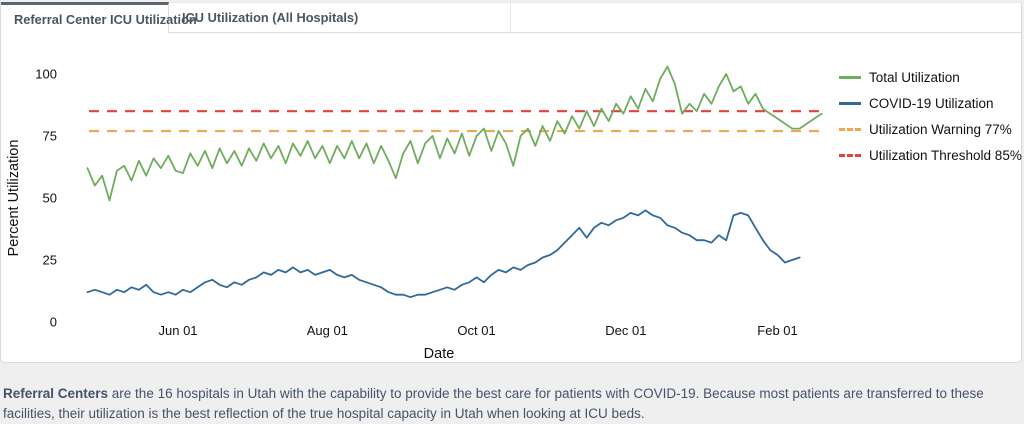 The width and height of the screenshot is (1024, 424). Describe the element at coordinates (270, 17) in the screenshot. I see `tab-label: ICU Utilization (All Hospitals)` at that location.